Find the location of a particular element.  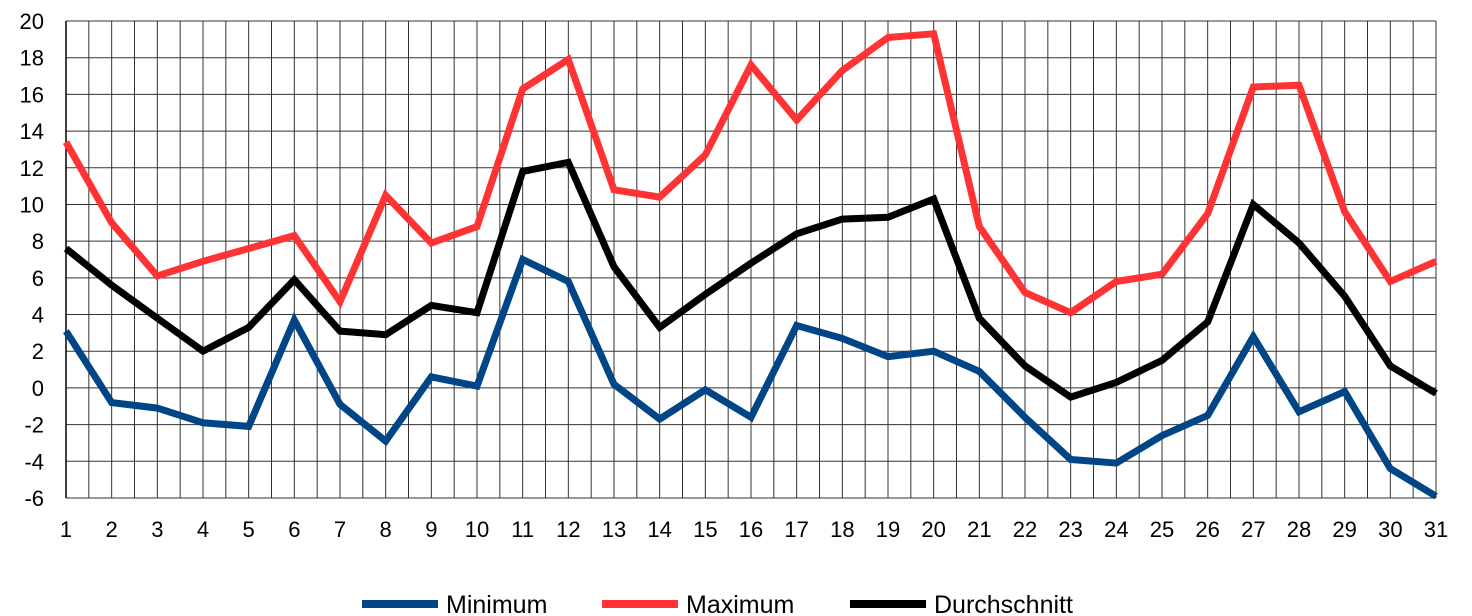

y-tick-label: -4 is located at coordinates (34, 461).